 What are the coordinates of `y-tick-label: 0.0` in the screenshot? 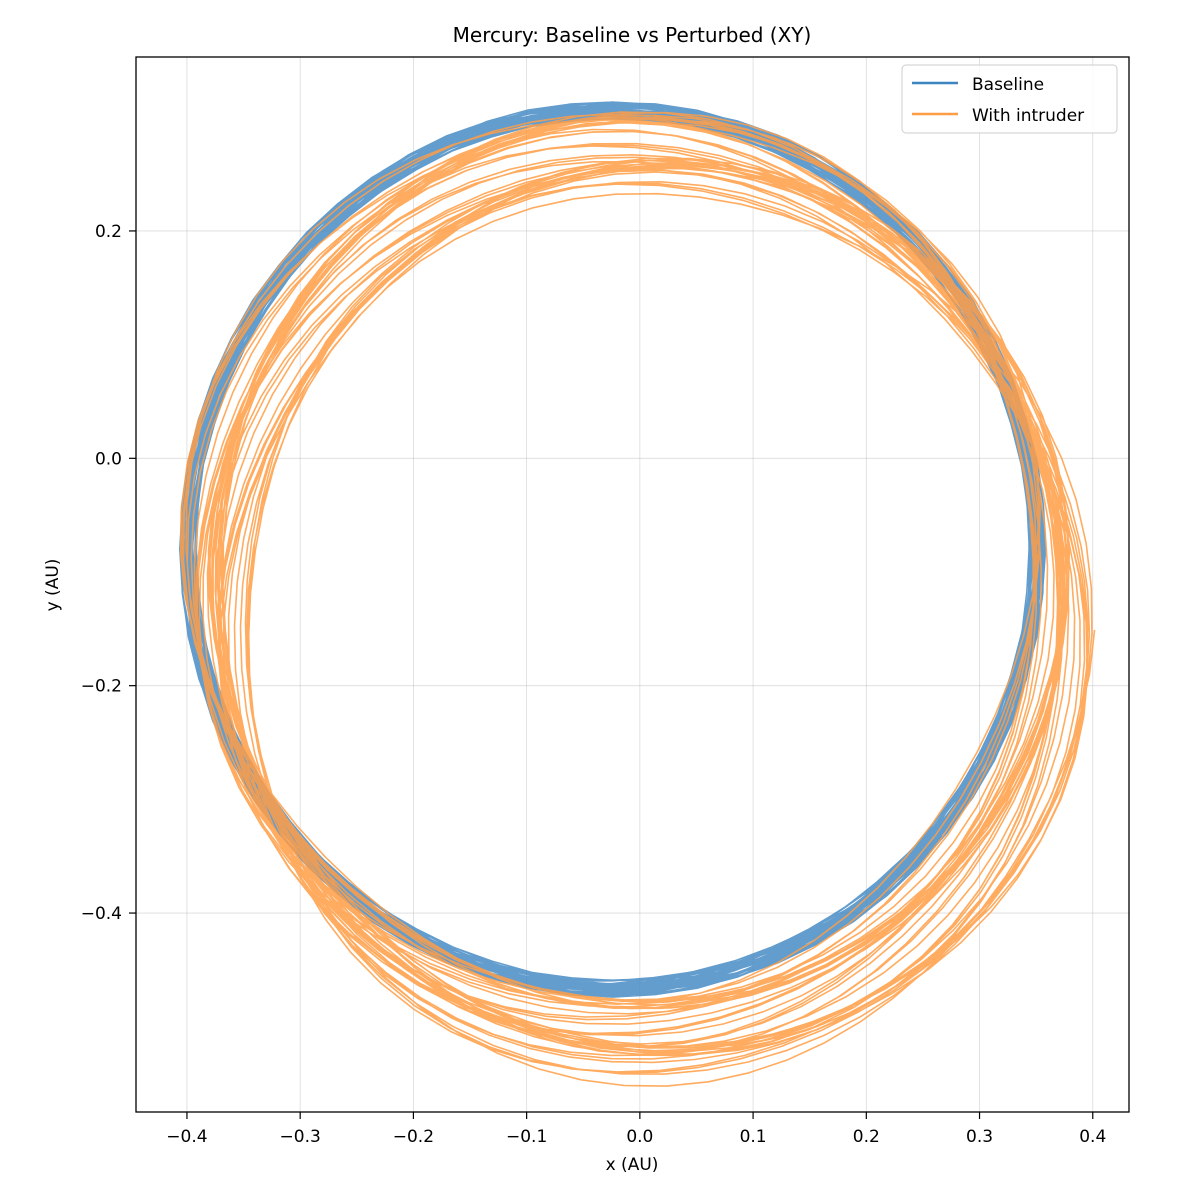 It's located at (108, 459).